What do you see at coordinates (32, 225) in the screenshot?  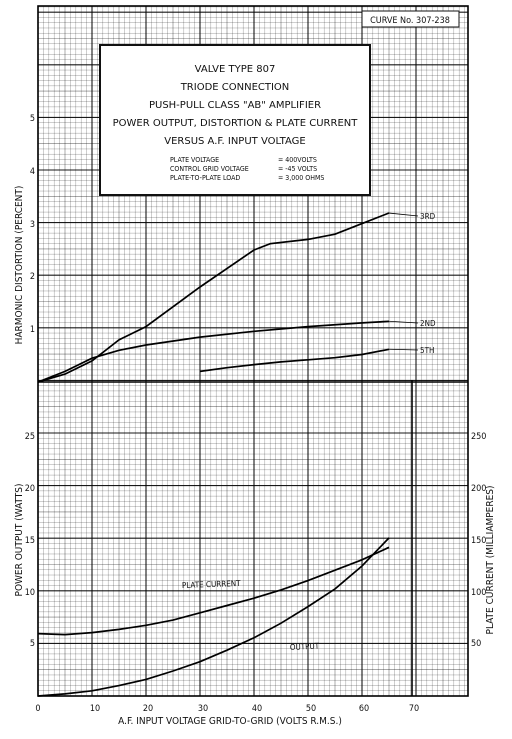 I see `distortion-tick-3: 3` at bounding box center [32, 225].